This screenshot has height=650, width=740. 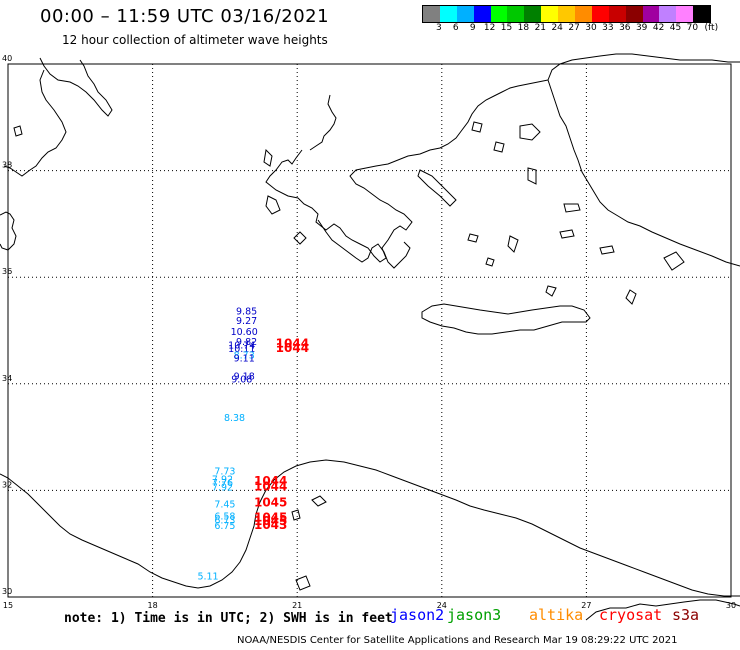 I want to click on satellite-legend-item: jason2, so click(x=417, y=615).